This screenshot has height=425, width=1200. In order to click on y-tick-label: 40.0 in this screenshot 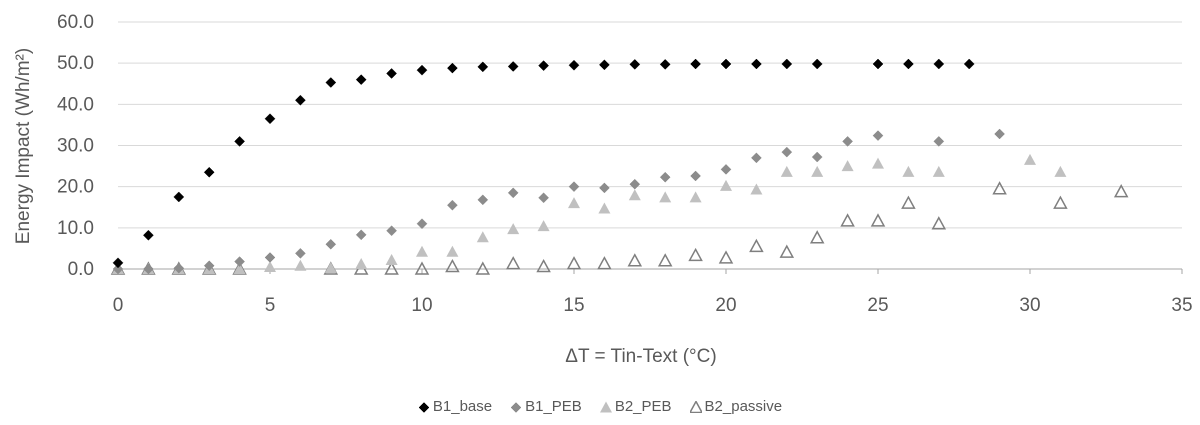, I will do `click(75, 104)`.